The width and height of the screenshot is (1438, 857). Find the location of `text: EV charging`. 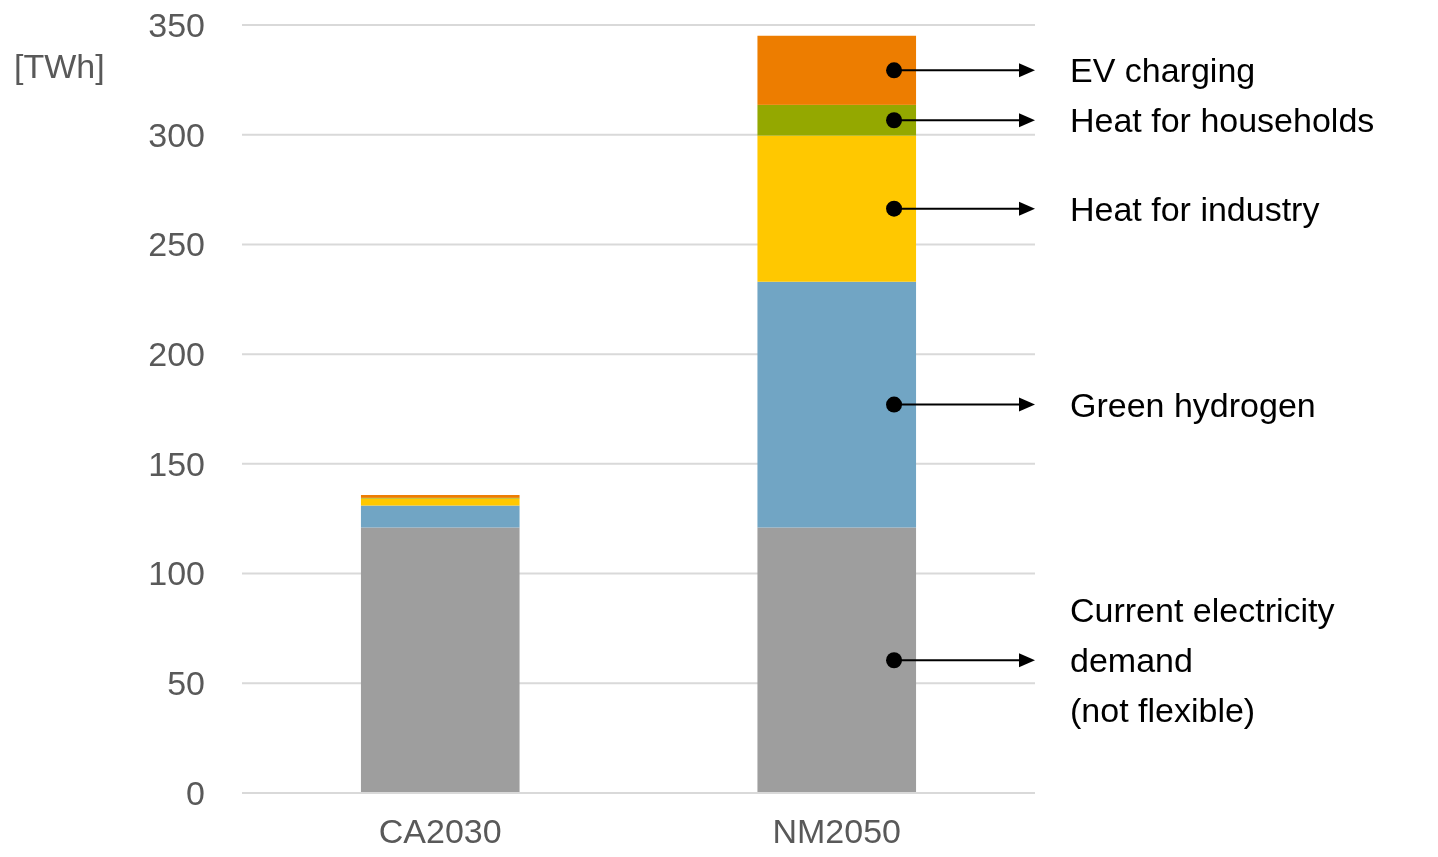

text: EV charging is located at coordinates (1163, 70).